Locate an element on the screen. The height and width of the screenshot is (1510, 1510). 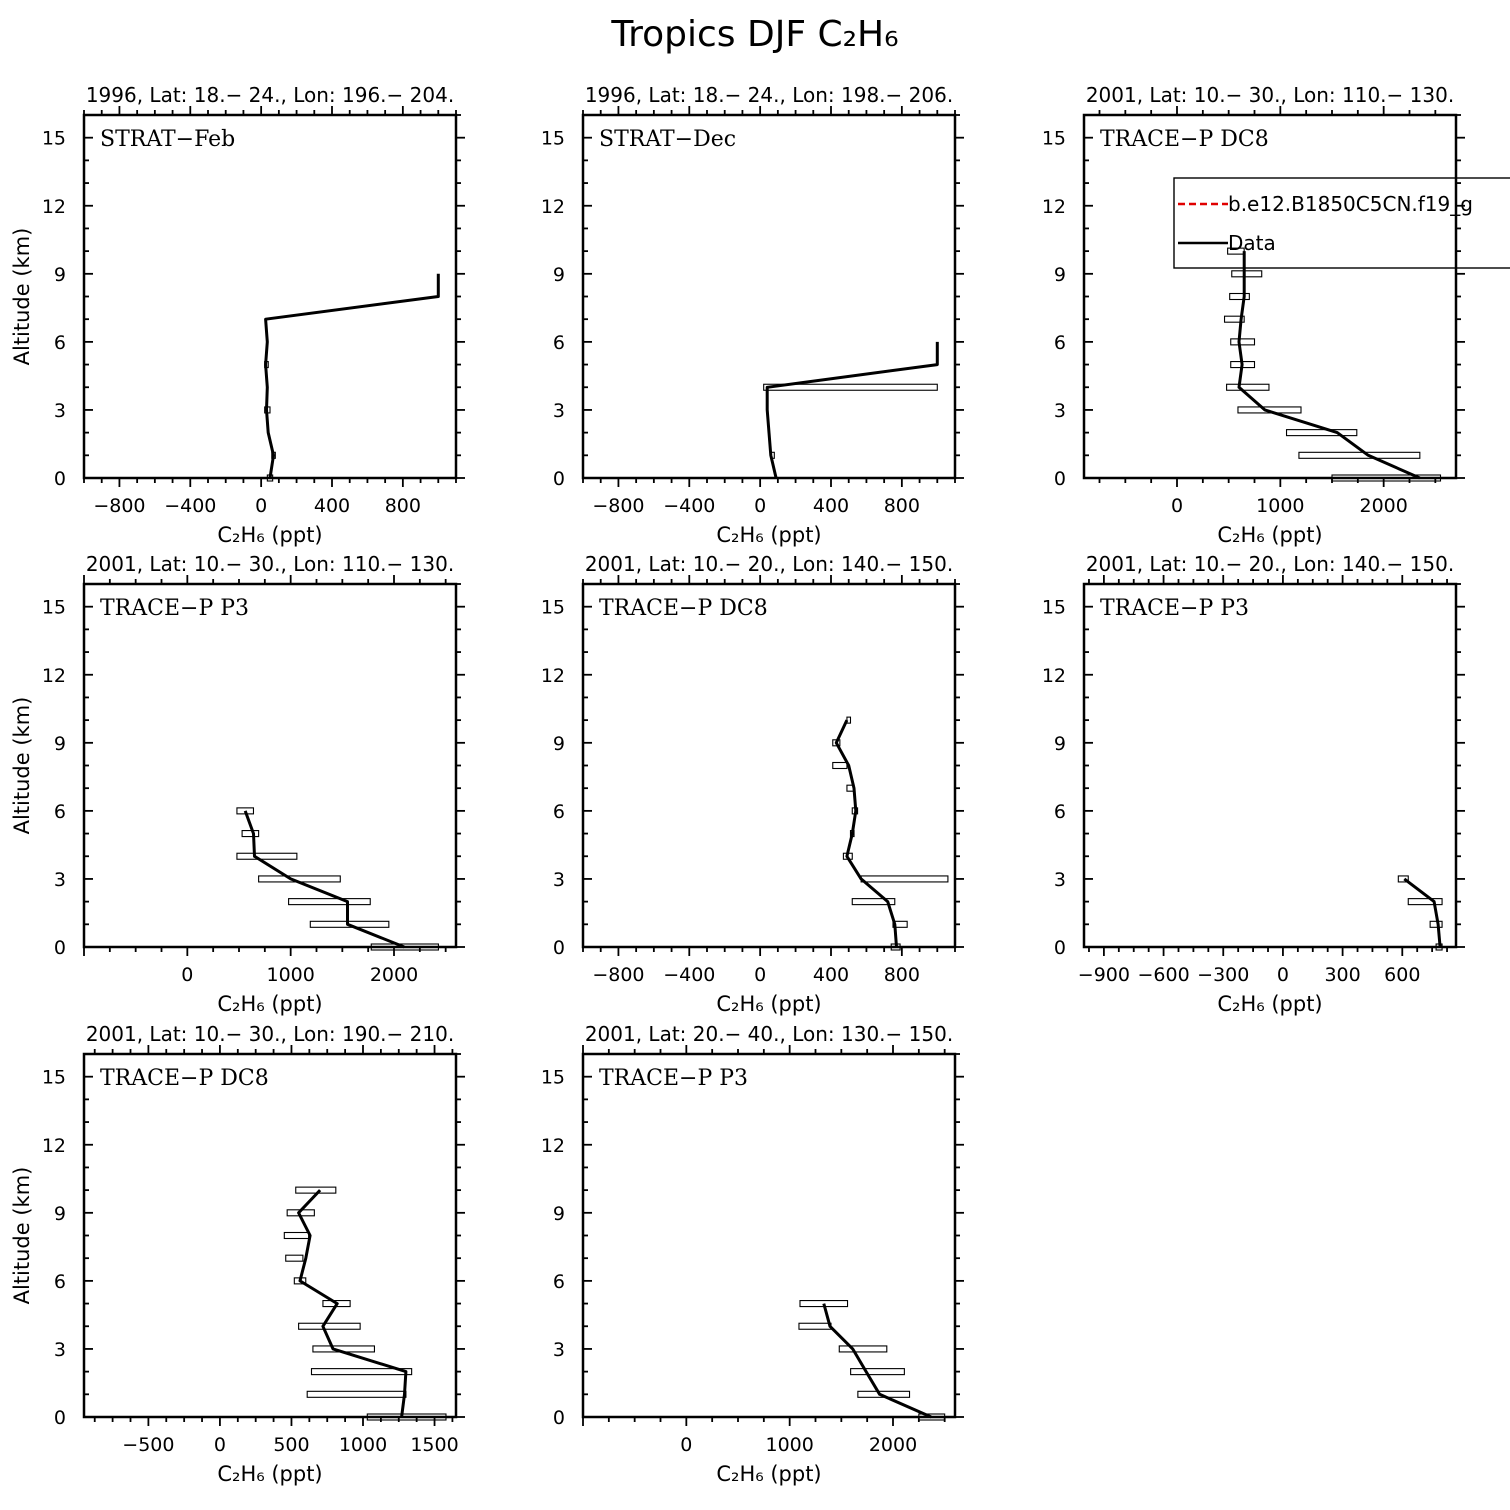
panel-subtitle: 1996, Lat: 18.− 24., Lon: 196.− 204. is located at coordinates (270, 95).